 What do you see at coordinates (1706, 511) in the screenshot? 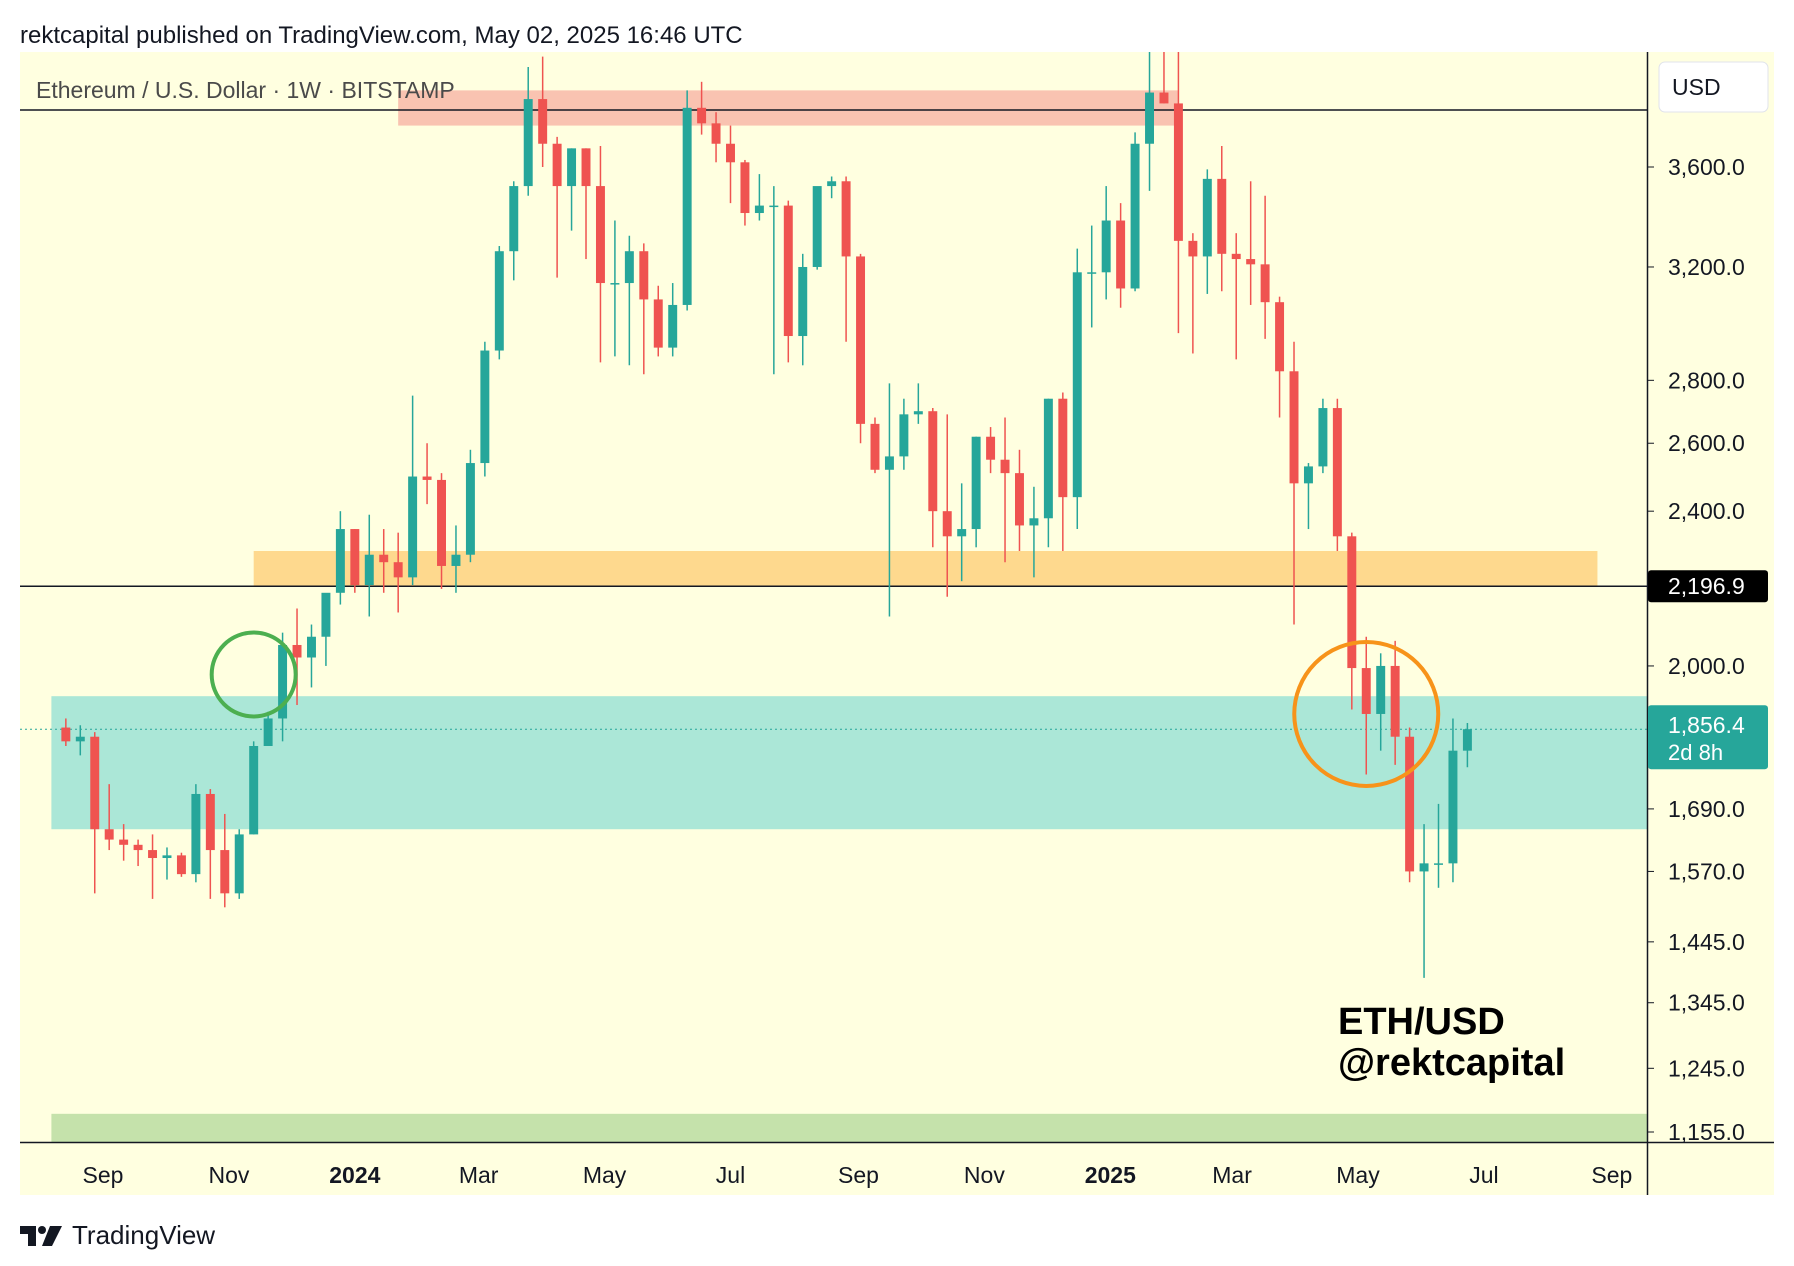
I see `price-tick-label: 2,400.0` at bounding box center [1706, 511].